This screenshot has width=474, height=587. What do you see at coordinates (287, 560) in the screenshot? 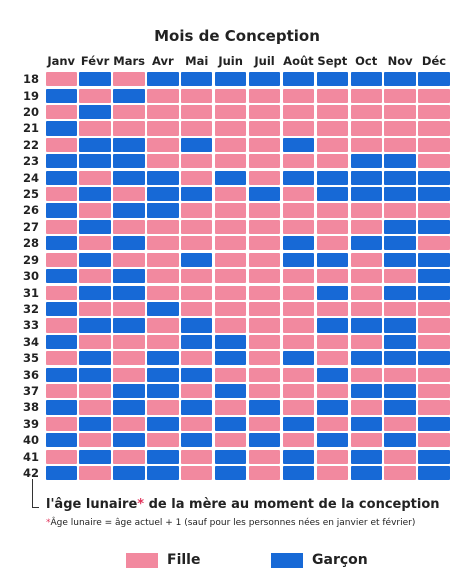
I see `legend-swatch-garcon` at bounding box center [287, 560].